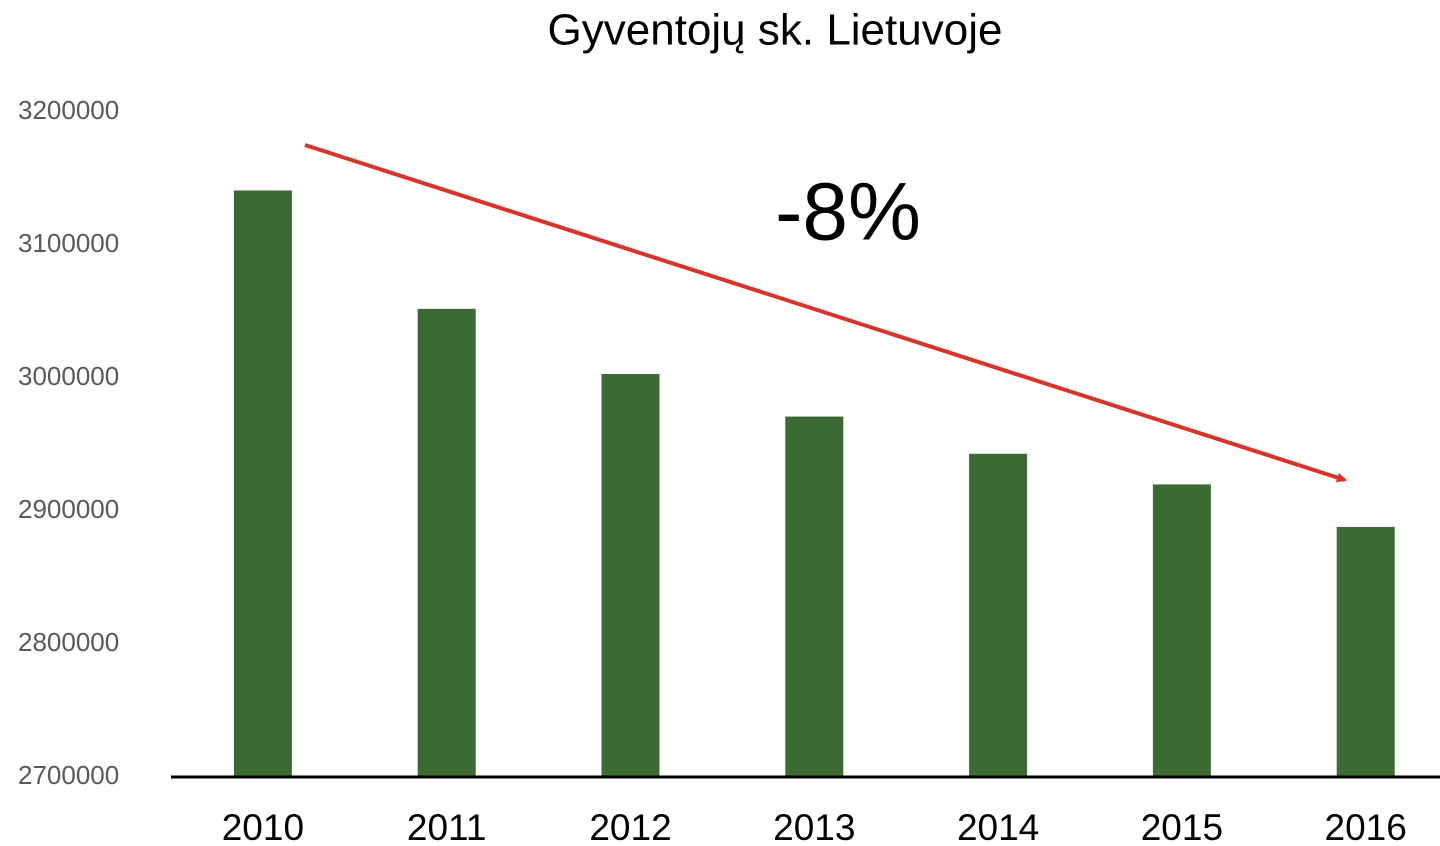  Describe the element at coordinates (630, 826) in the screenshot. I see `x-tick-label: 2012` at that location.